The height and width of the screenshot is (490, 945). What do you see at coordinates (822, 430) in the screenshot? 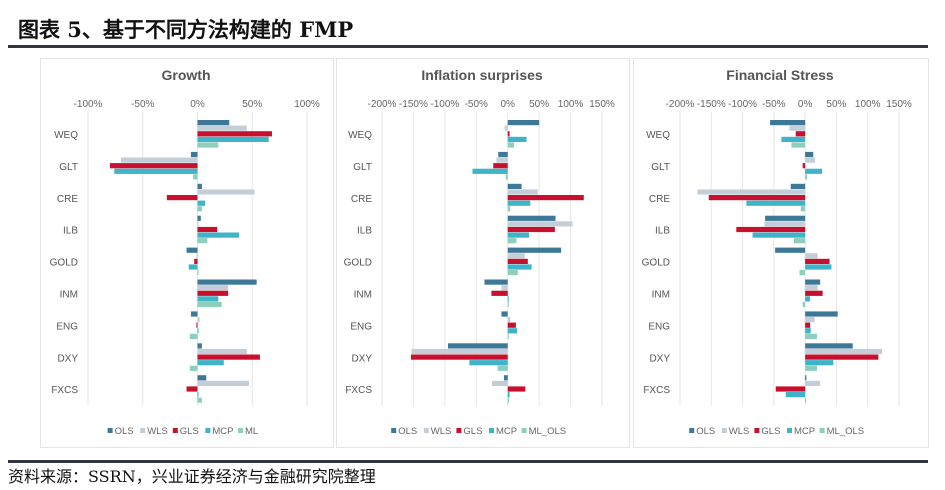
I see `legend-swatch-ml_ols` at bounding box center [822, 430].